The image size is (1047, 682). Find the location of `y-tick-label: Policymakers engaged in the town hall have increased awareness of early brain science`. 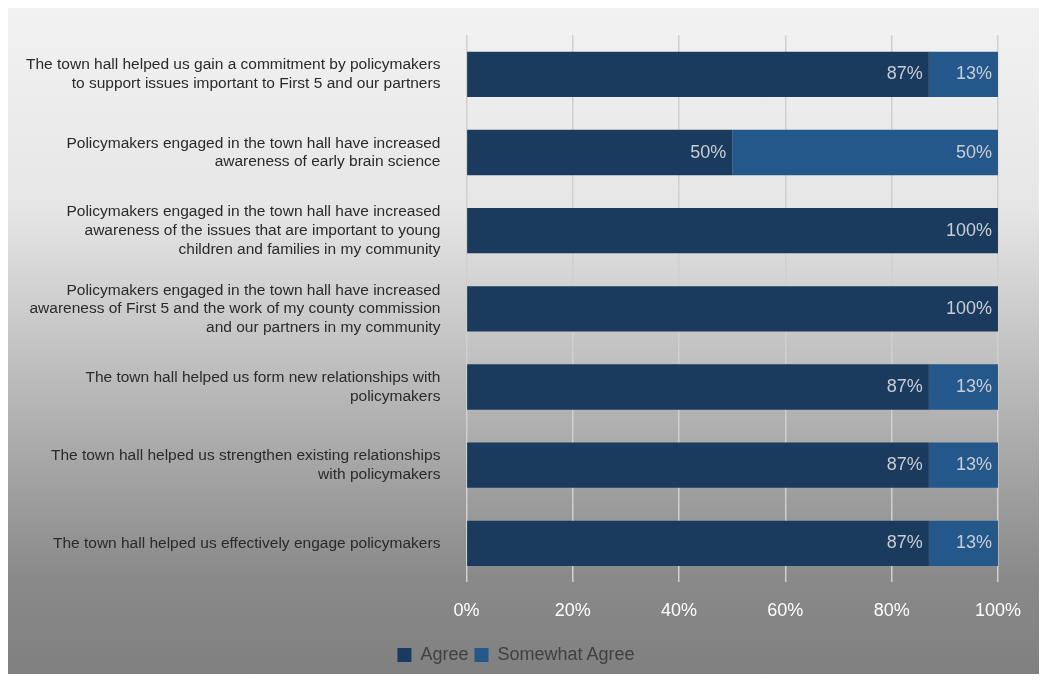

y-tick-label: Policymakers engaged in the town hall have increased awareness of early brain science is located at coordinates (253, 151).